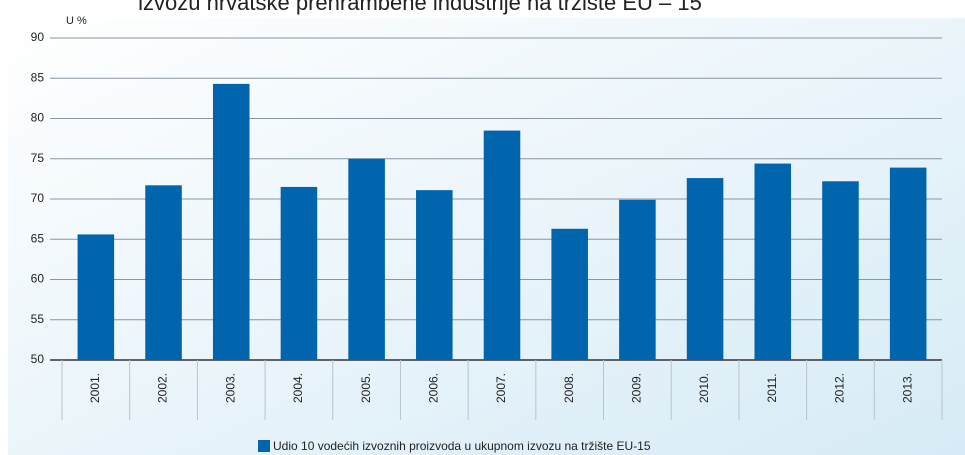 Image resolution: width=965 pixels, height=455 pixels. I want to click on x-tick-label: 2004., so click(298, 388).